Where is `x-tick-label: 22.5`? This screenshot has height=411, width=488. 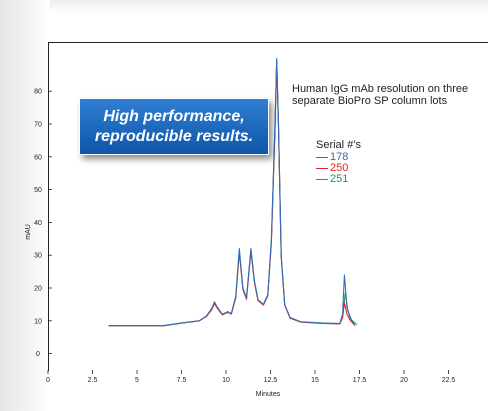
x-tick-label: 22.5 is located at coordinates (449, 380).